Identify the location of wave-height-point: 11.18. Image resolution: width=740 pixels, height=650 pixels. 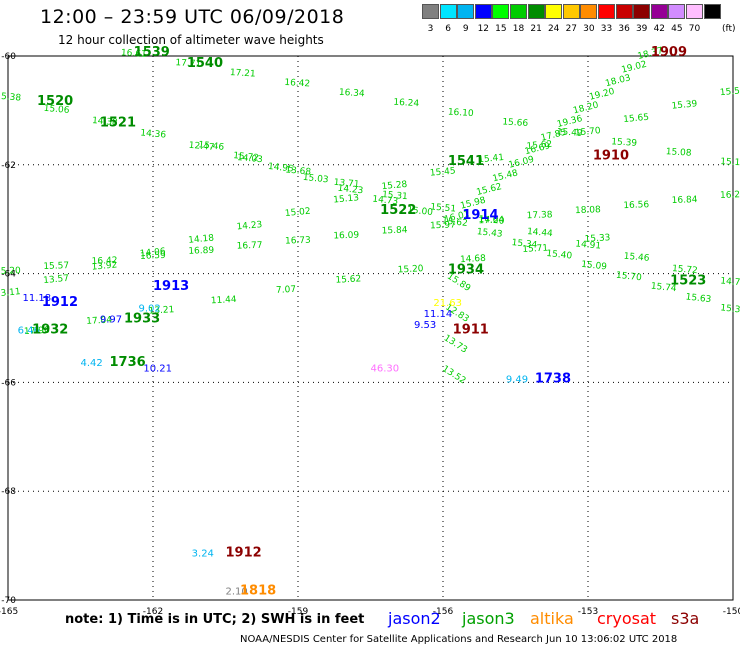
(37, 298).